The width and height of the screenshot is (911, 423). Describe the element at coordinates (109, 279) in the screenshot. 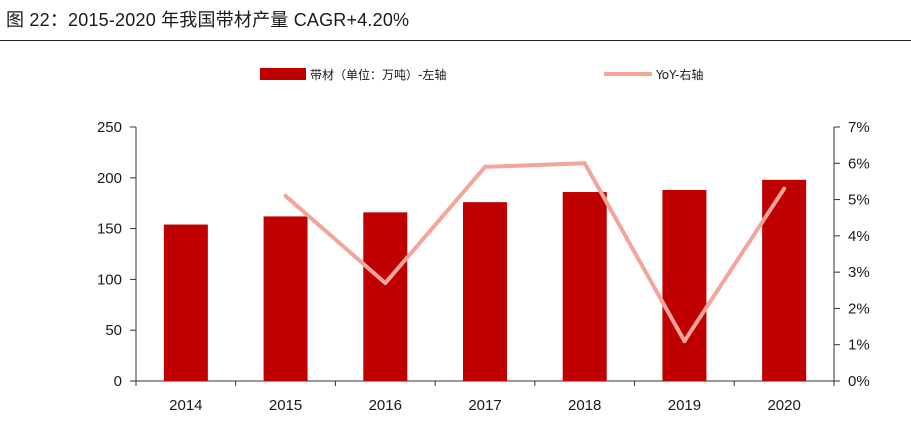

I see `left-tick-label: 100` at that location.